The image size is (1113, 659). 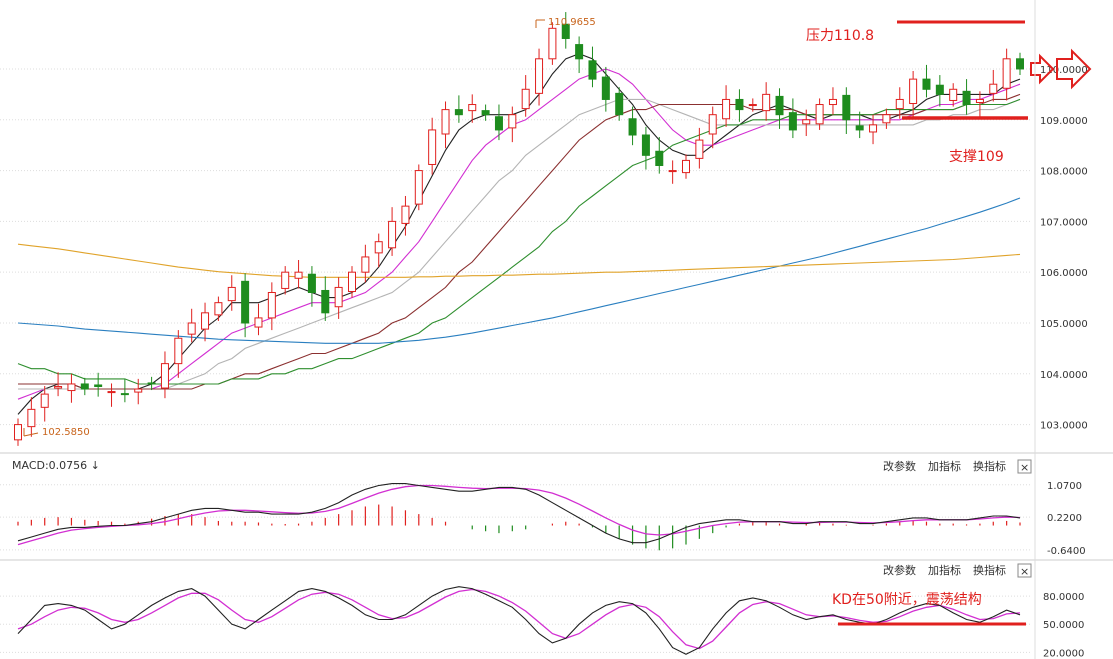 What do you see at coordinates (944, 466) in the screenshot?
I see `add-indicator-button-macd: 加指标` at bounding box center [944, 466].